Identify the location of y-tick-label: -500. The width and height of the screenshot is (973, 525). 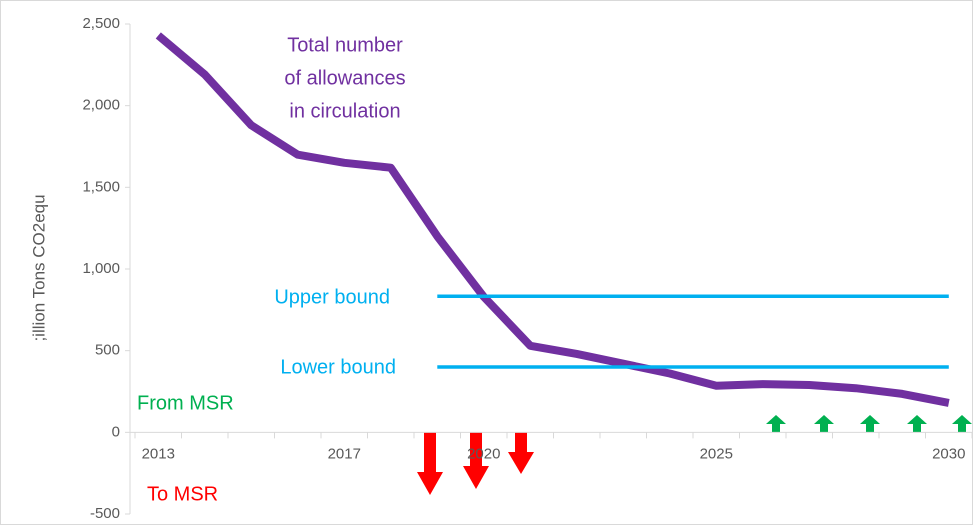
(105, 513).